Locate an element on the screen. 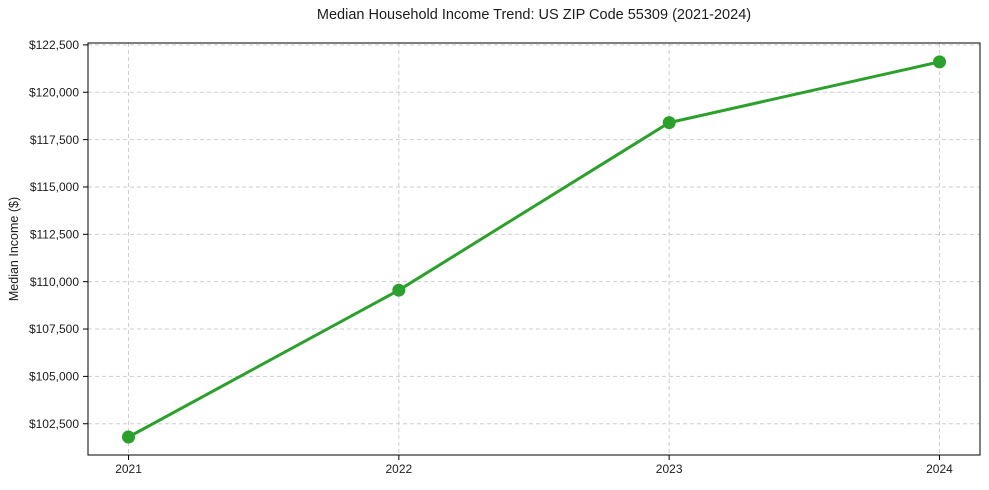 This screenshot has width=989, height=490. y-tick-label: $110,000 is located at coordinates (54, 282).